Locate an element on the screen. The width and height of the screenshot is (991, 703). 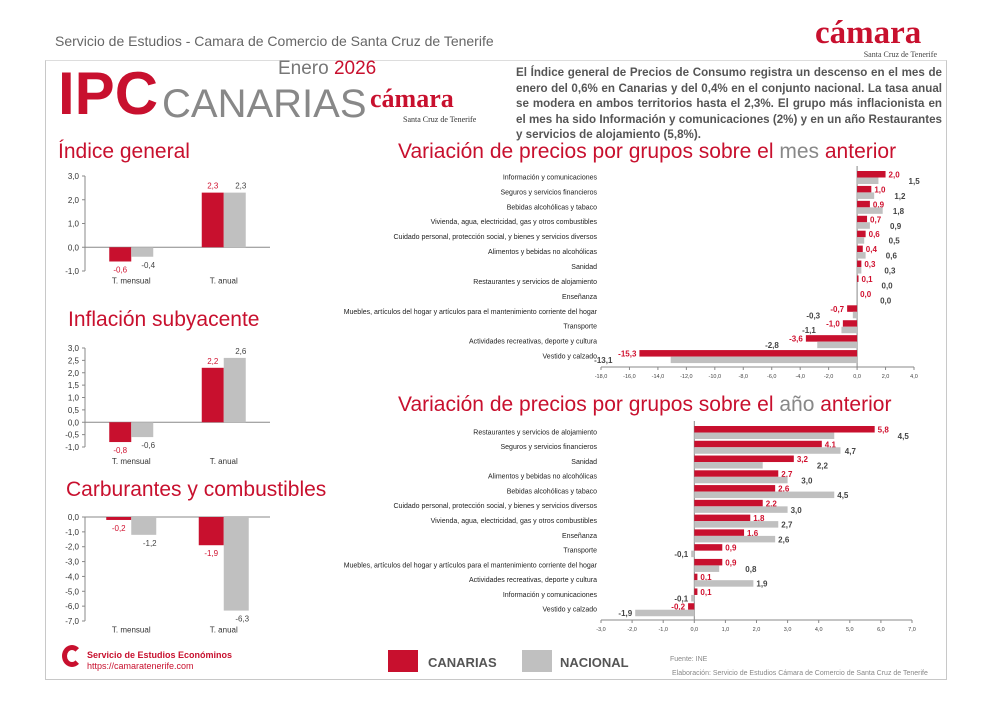
y-tick-label: 0,0 is located at coordinates (74, 422).